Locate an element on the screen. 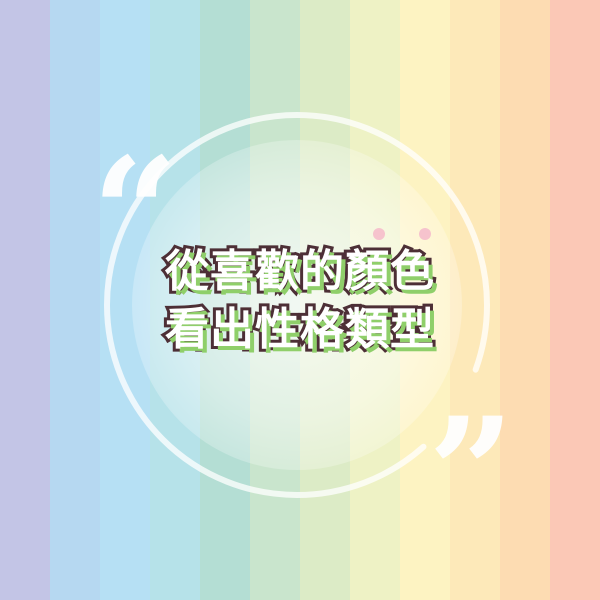  headline: 從喜歡的顏色 看出性格類型 is located at coordinates (300, 301).